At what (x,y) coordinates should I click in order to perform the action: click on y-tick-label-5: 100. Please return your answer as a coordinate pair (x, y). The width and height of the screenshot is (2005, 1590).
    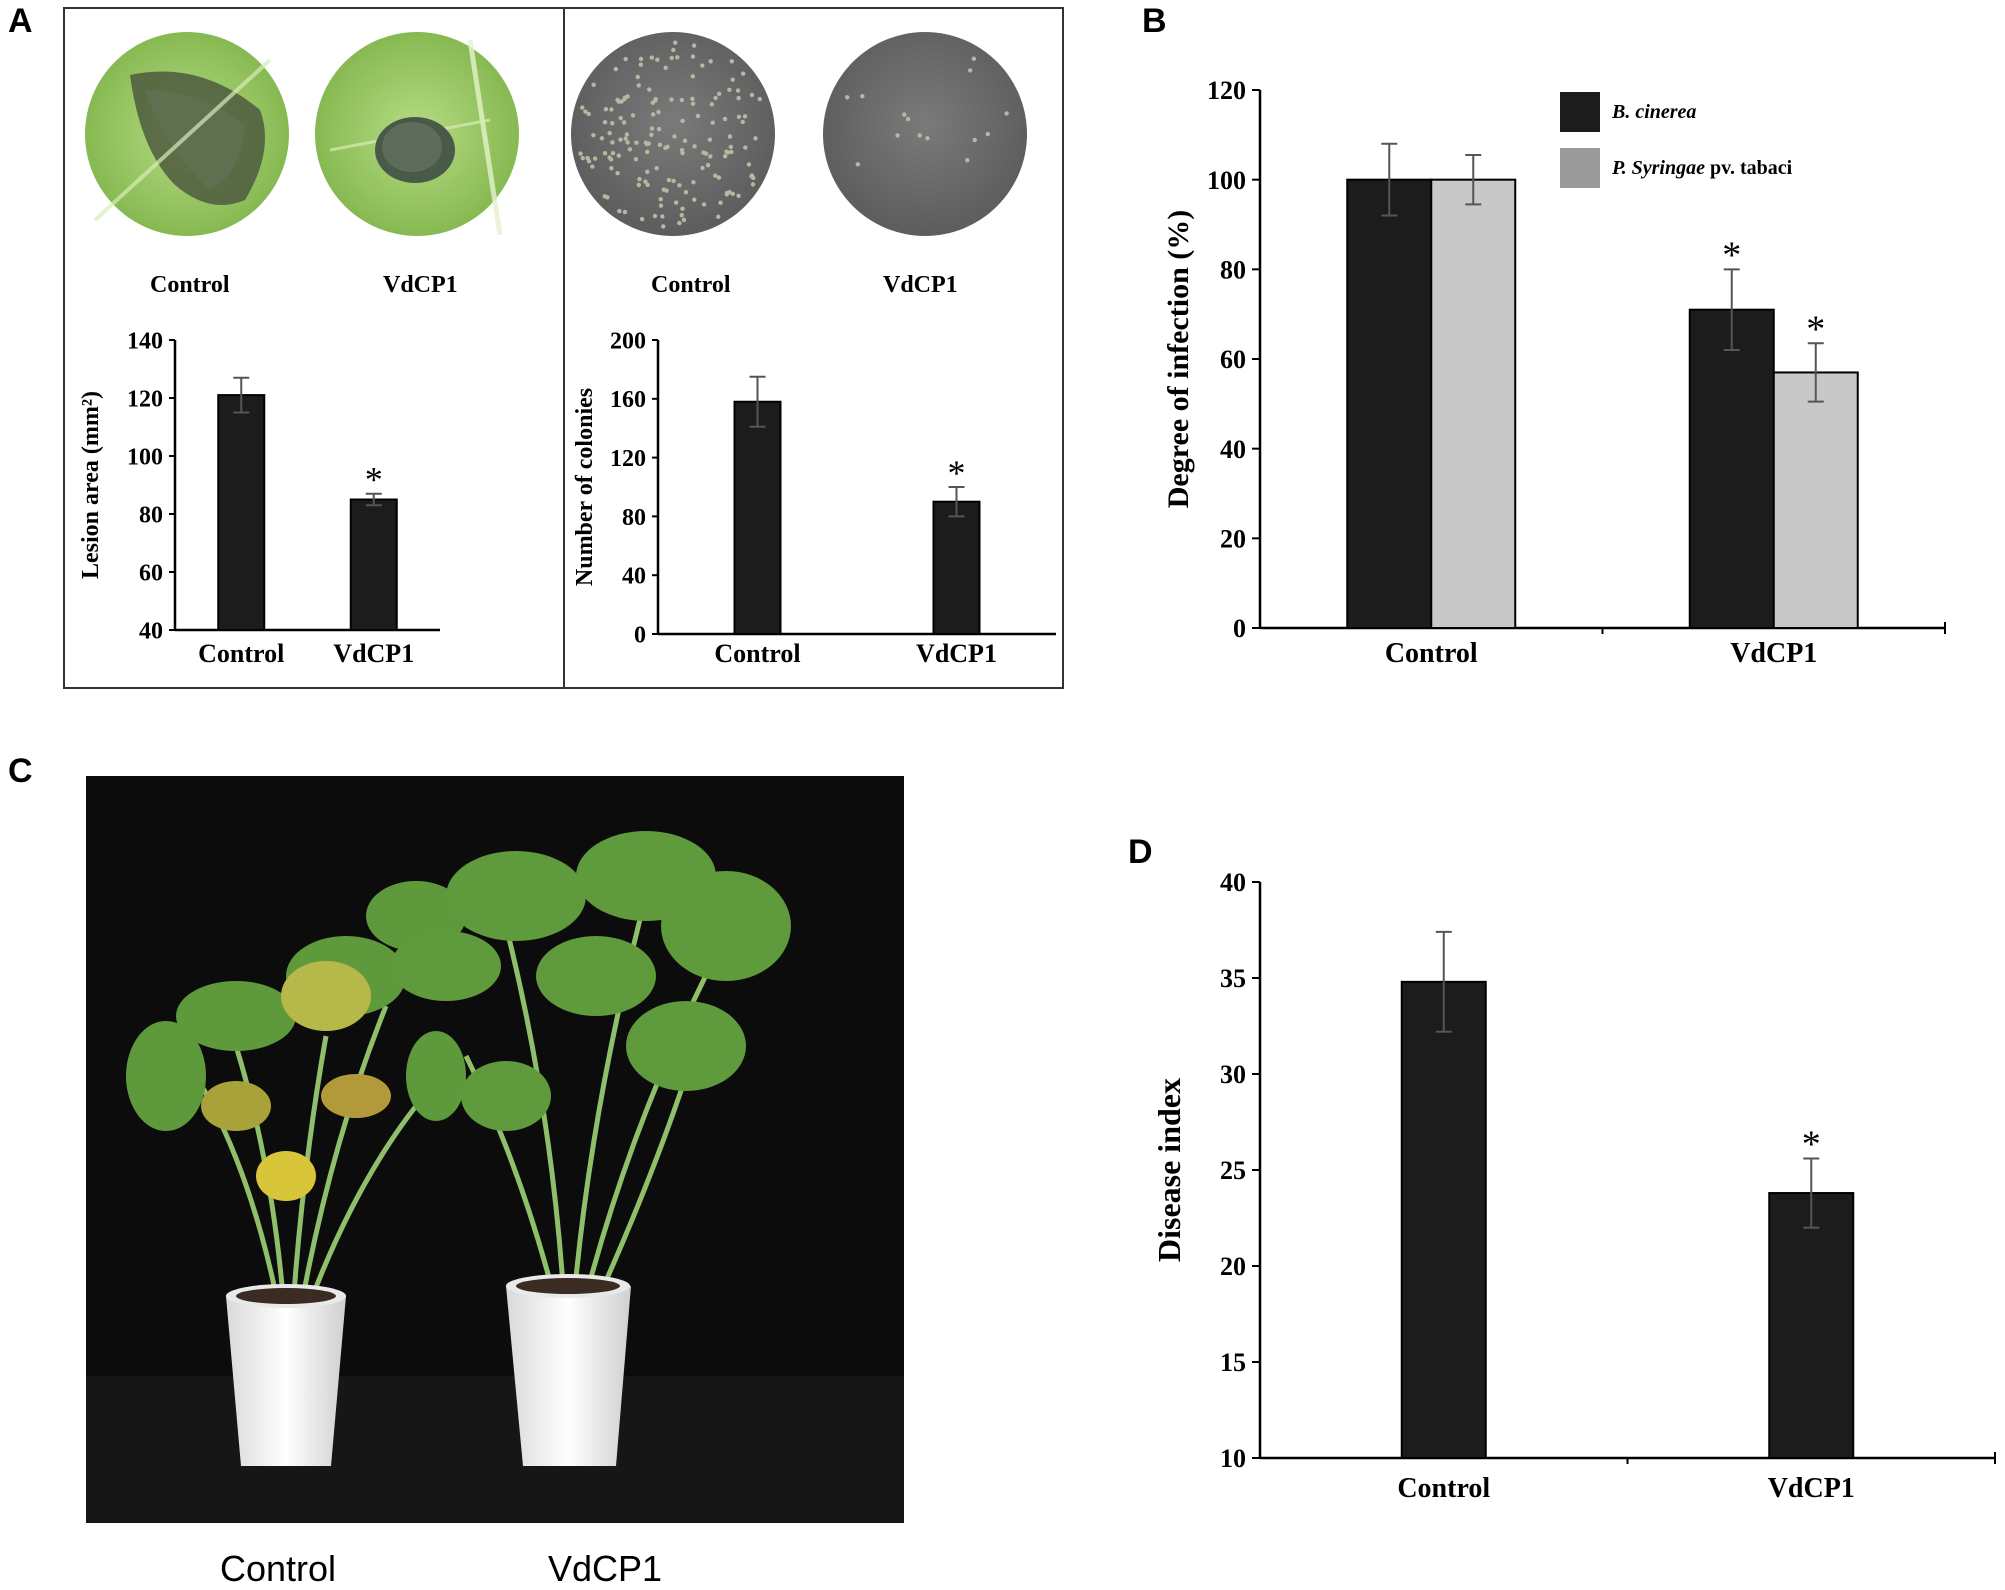
    Looking at the image, I should click on (1226, 180).